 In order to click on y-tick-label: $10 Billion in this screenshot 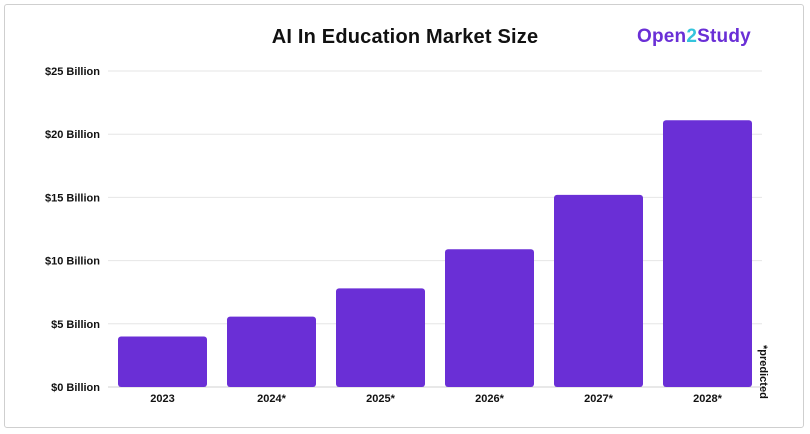, I will do `click(72, 262)`.